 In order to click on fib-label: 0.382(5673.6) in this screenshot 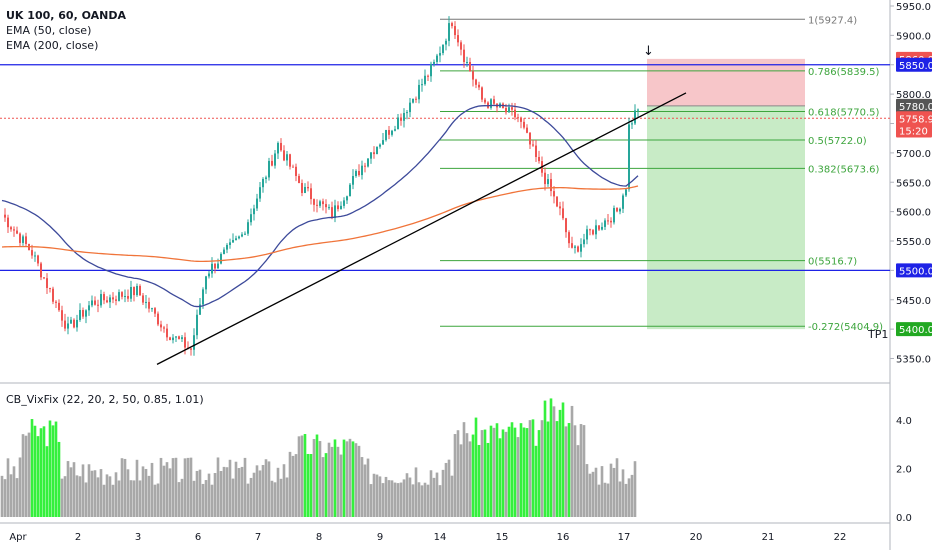, I will do `click(844, 169)`.